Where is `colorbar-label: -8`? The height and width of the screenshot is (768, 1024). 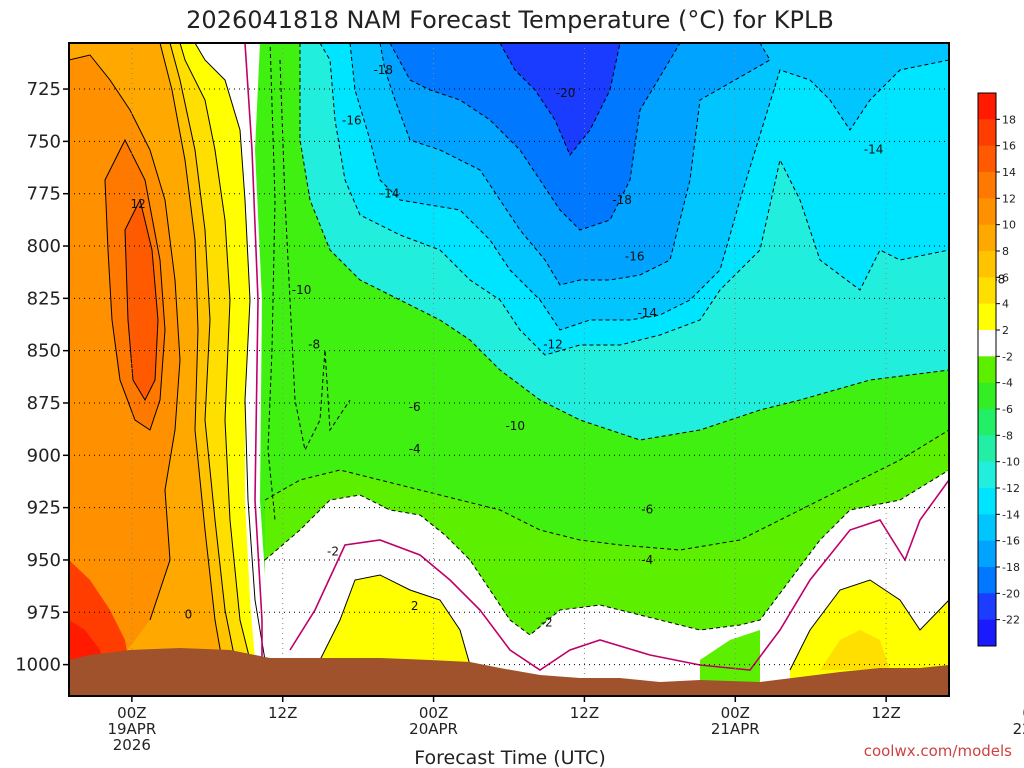 colorbar-label: -8 is located at coordinates (1007, 435).